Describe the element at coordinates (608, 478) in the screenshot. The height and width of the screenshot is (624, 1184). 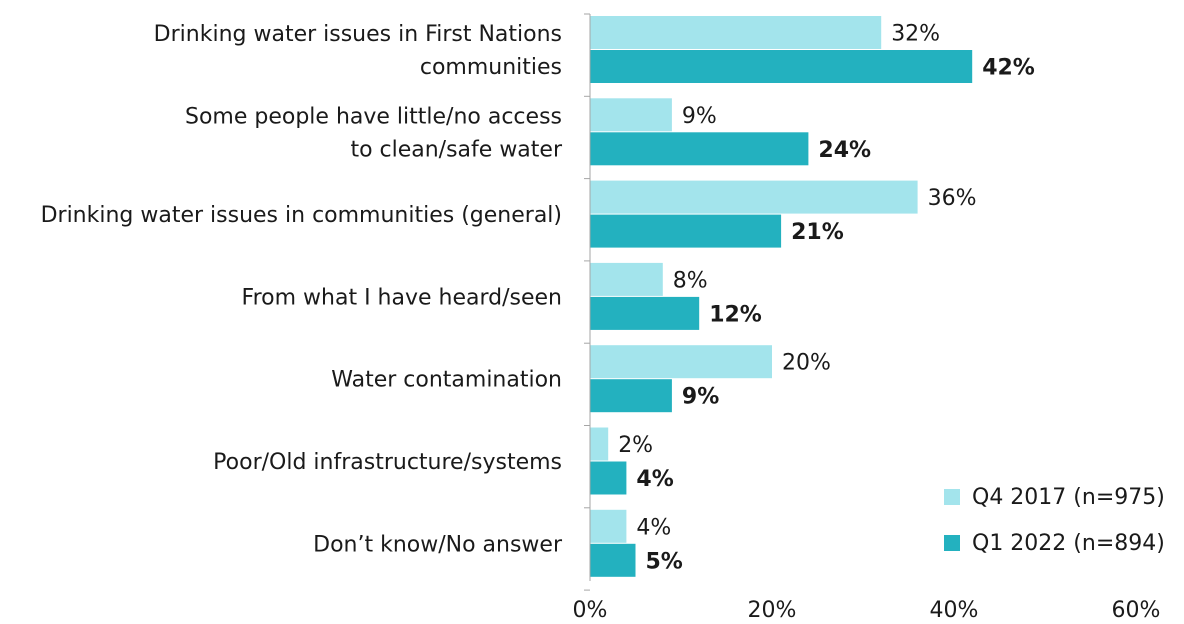
I see `bar-s1-c5` at that location.